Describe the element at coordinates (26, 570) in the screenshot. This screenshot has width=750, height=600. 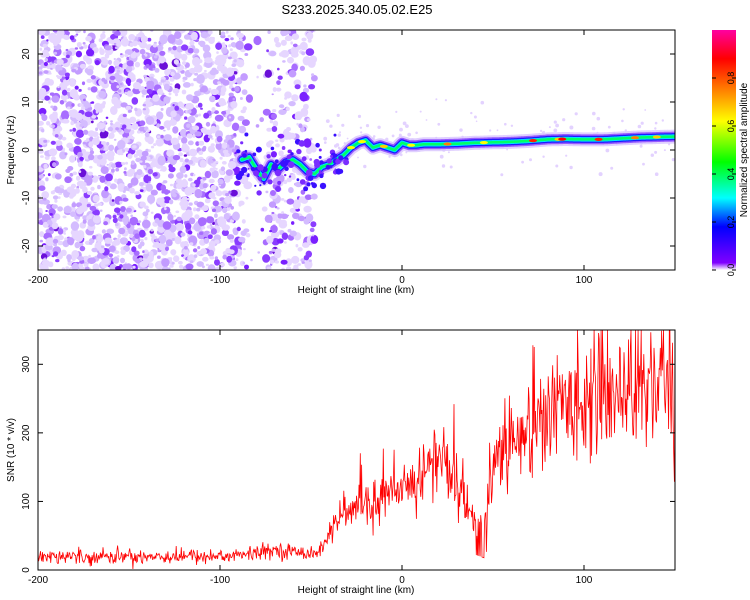
I see `y-tick-label: 0` at that location.